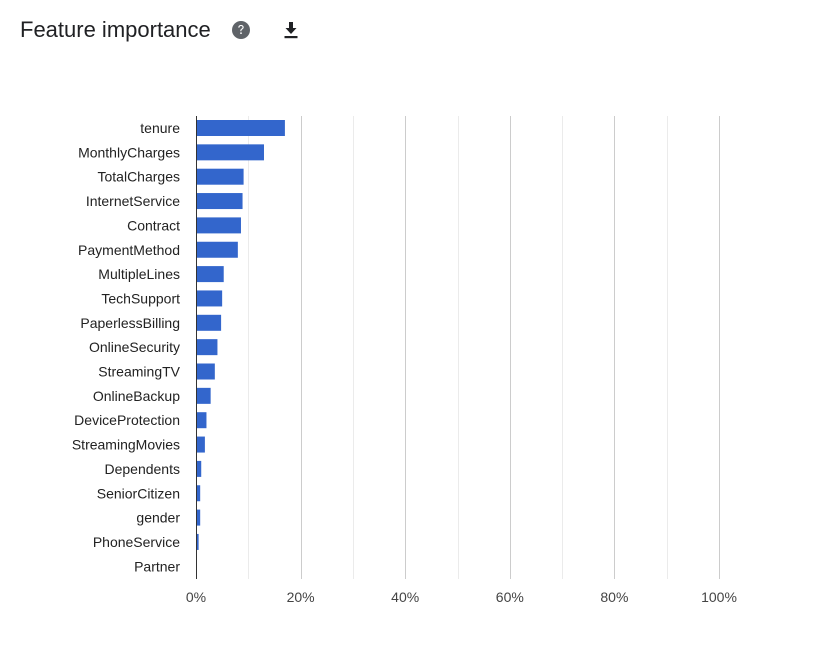 This screenshot has height=647, width=817. I want to click on category-label: StreamingMovies, so click(126, 445).